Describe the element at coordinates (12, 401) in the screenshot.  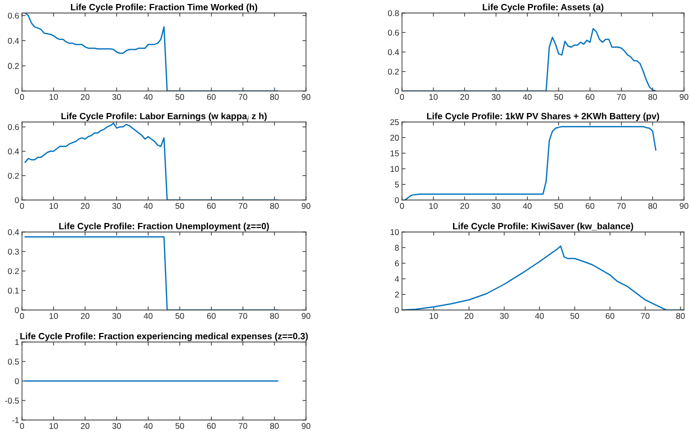
I see `y-tick-label: -0.5` at that location.